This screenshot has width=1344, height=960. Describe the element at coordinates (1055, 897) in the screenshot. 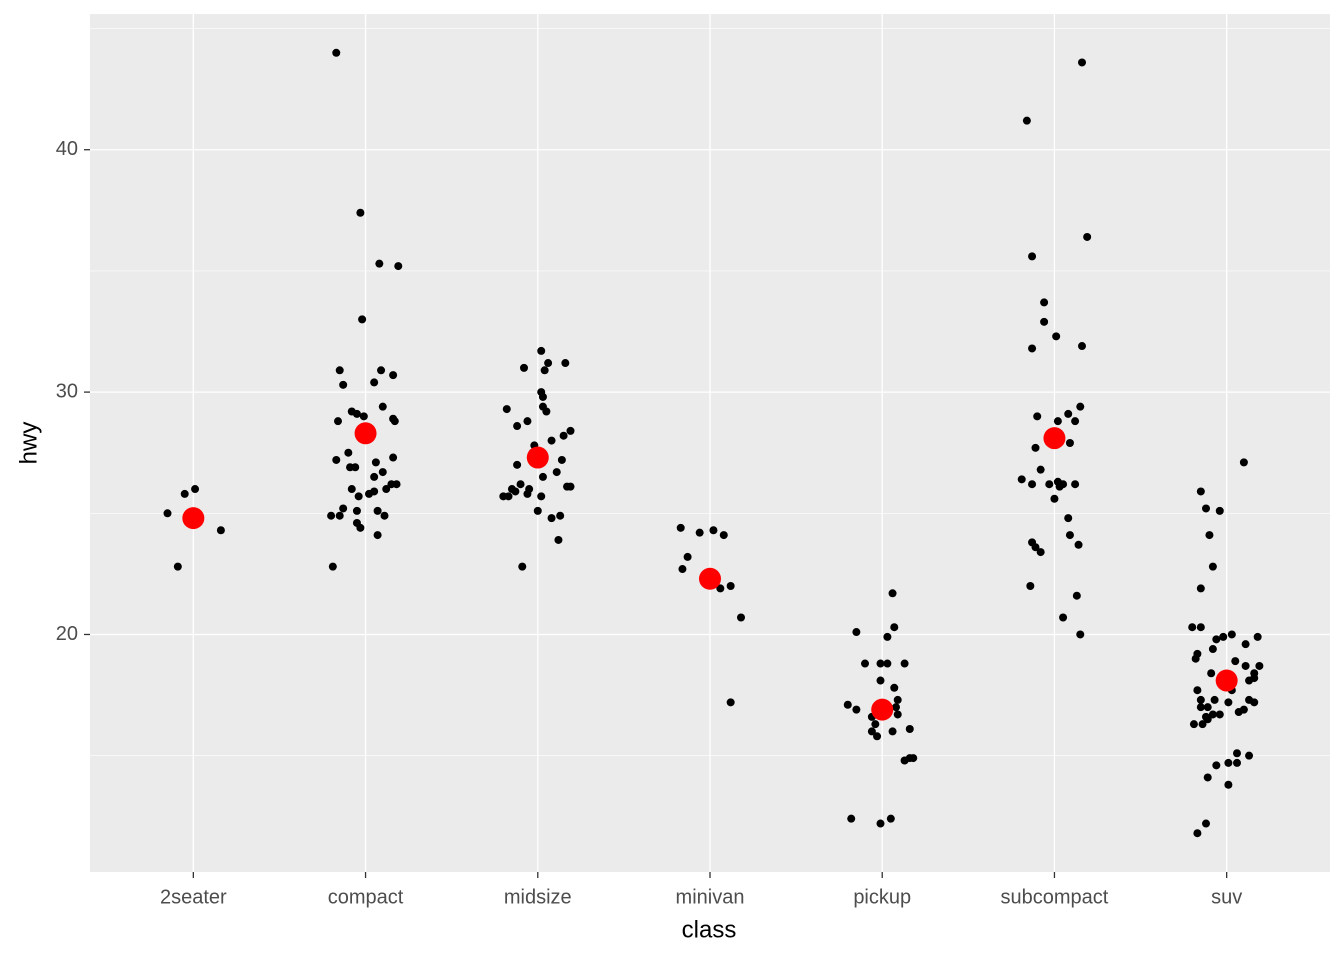

I see `x-tick-label: subcompact` at that location.